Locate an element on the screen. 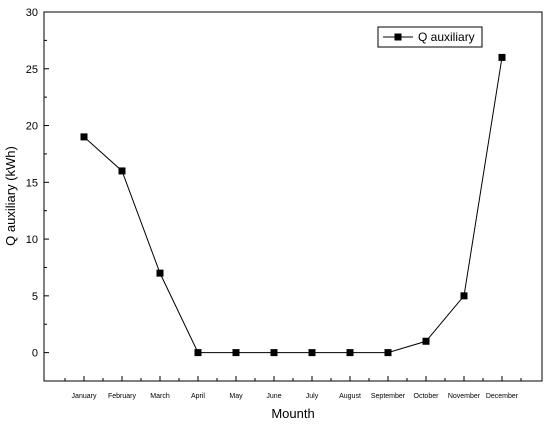 The height and width of the screenshot is (424, 550). x-tick-label: September is located at coordinates (388, 396).